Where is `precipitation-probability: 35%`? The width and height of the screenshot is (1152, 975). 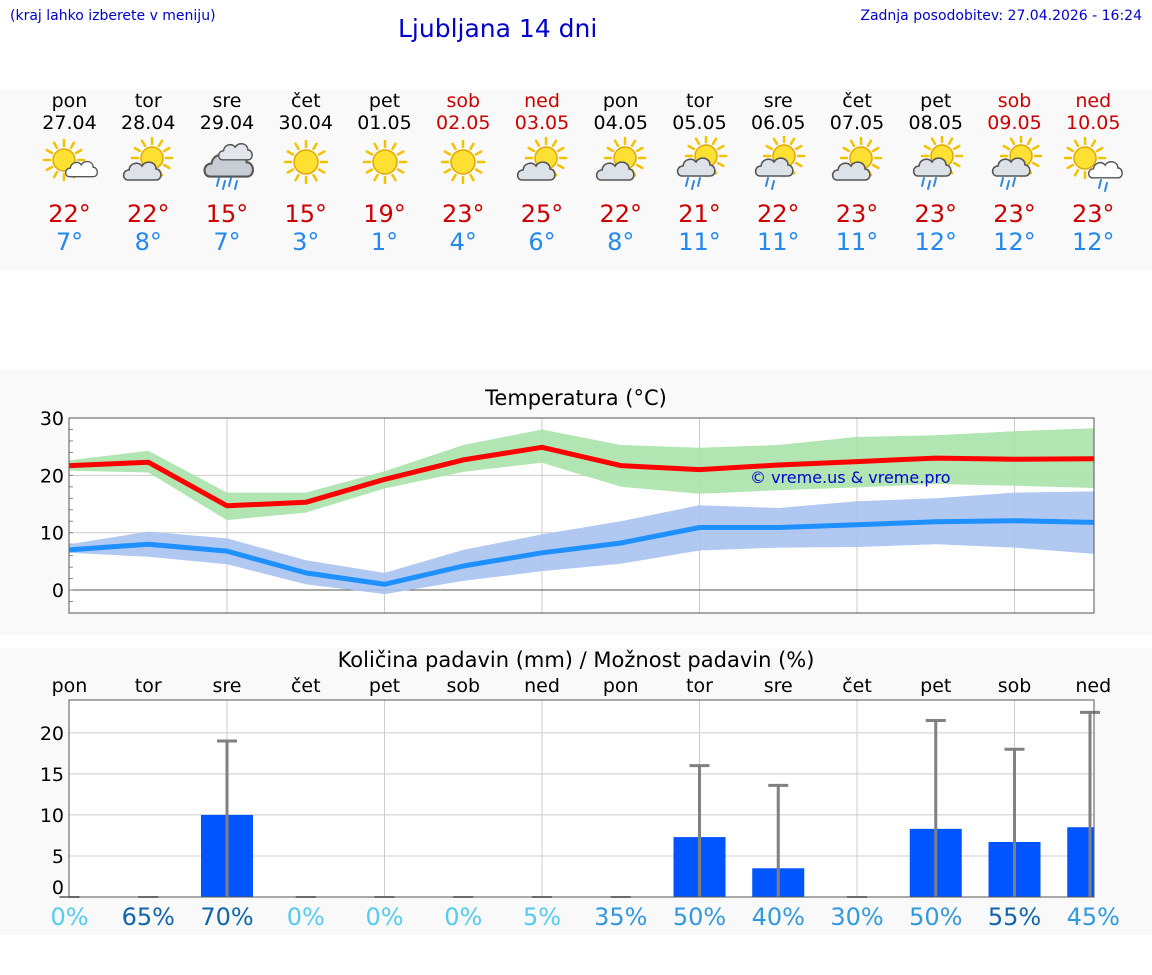 precipitation-probability: 35% is located at coordinates (621, 917).